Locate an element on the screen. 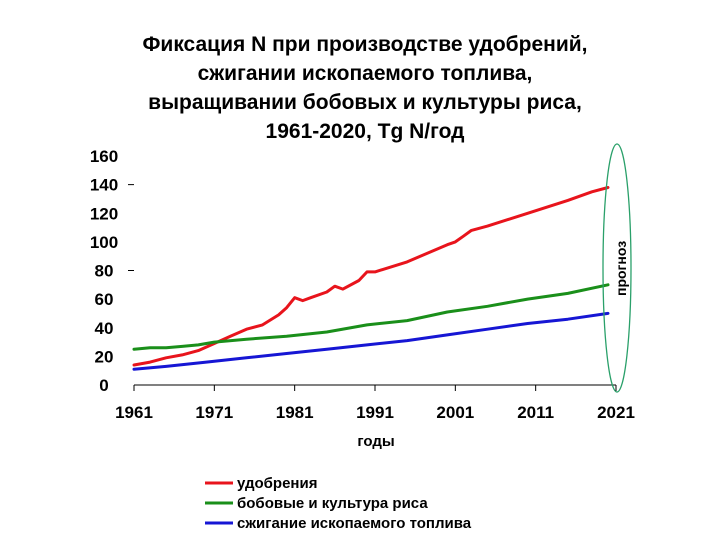 This screenshot has width=720, height=540. x-tick-label: 1971 is located at coordinates (214, 412).